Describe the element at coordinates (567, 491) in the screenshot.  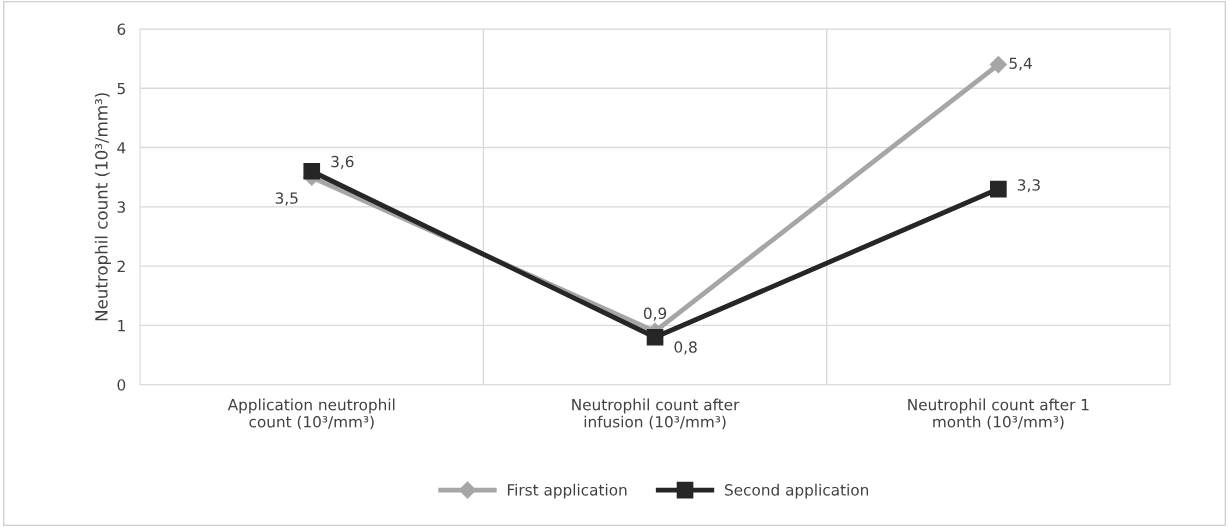
I see `legend-label: First application` at that location.